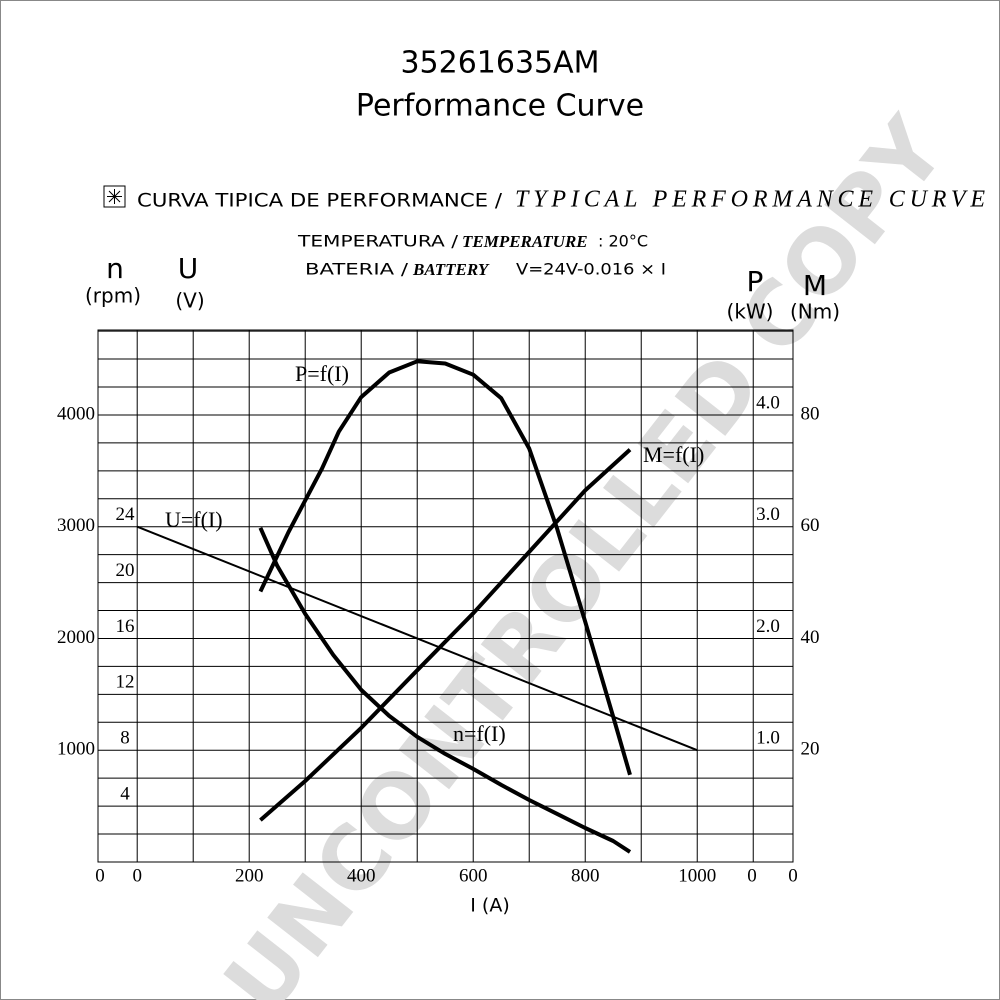  Describe the element at coordinates (479, 733) in the screenshot. I see `curve-label: n=f(I)` at that location.